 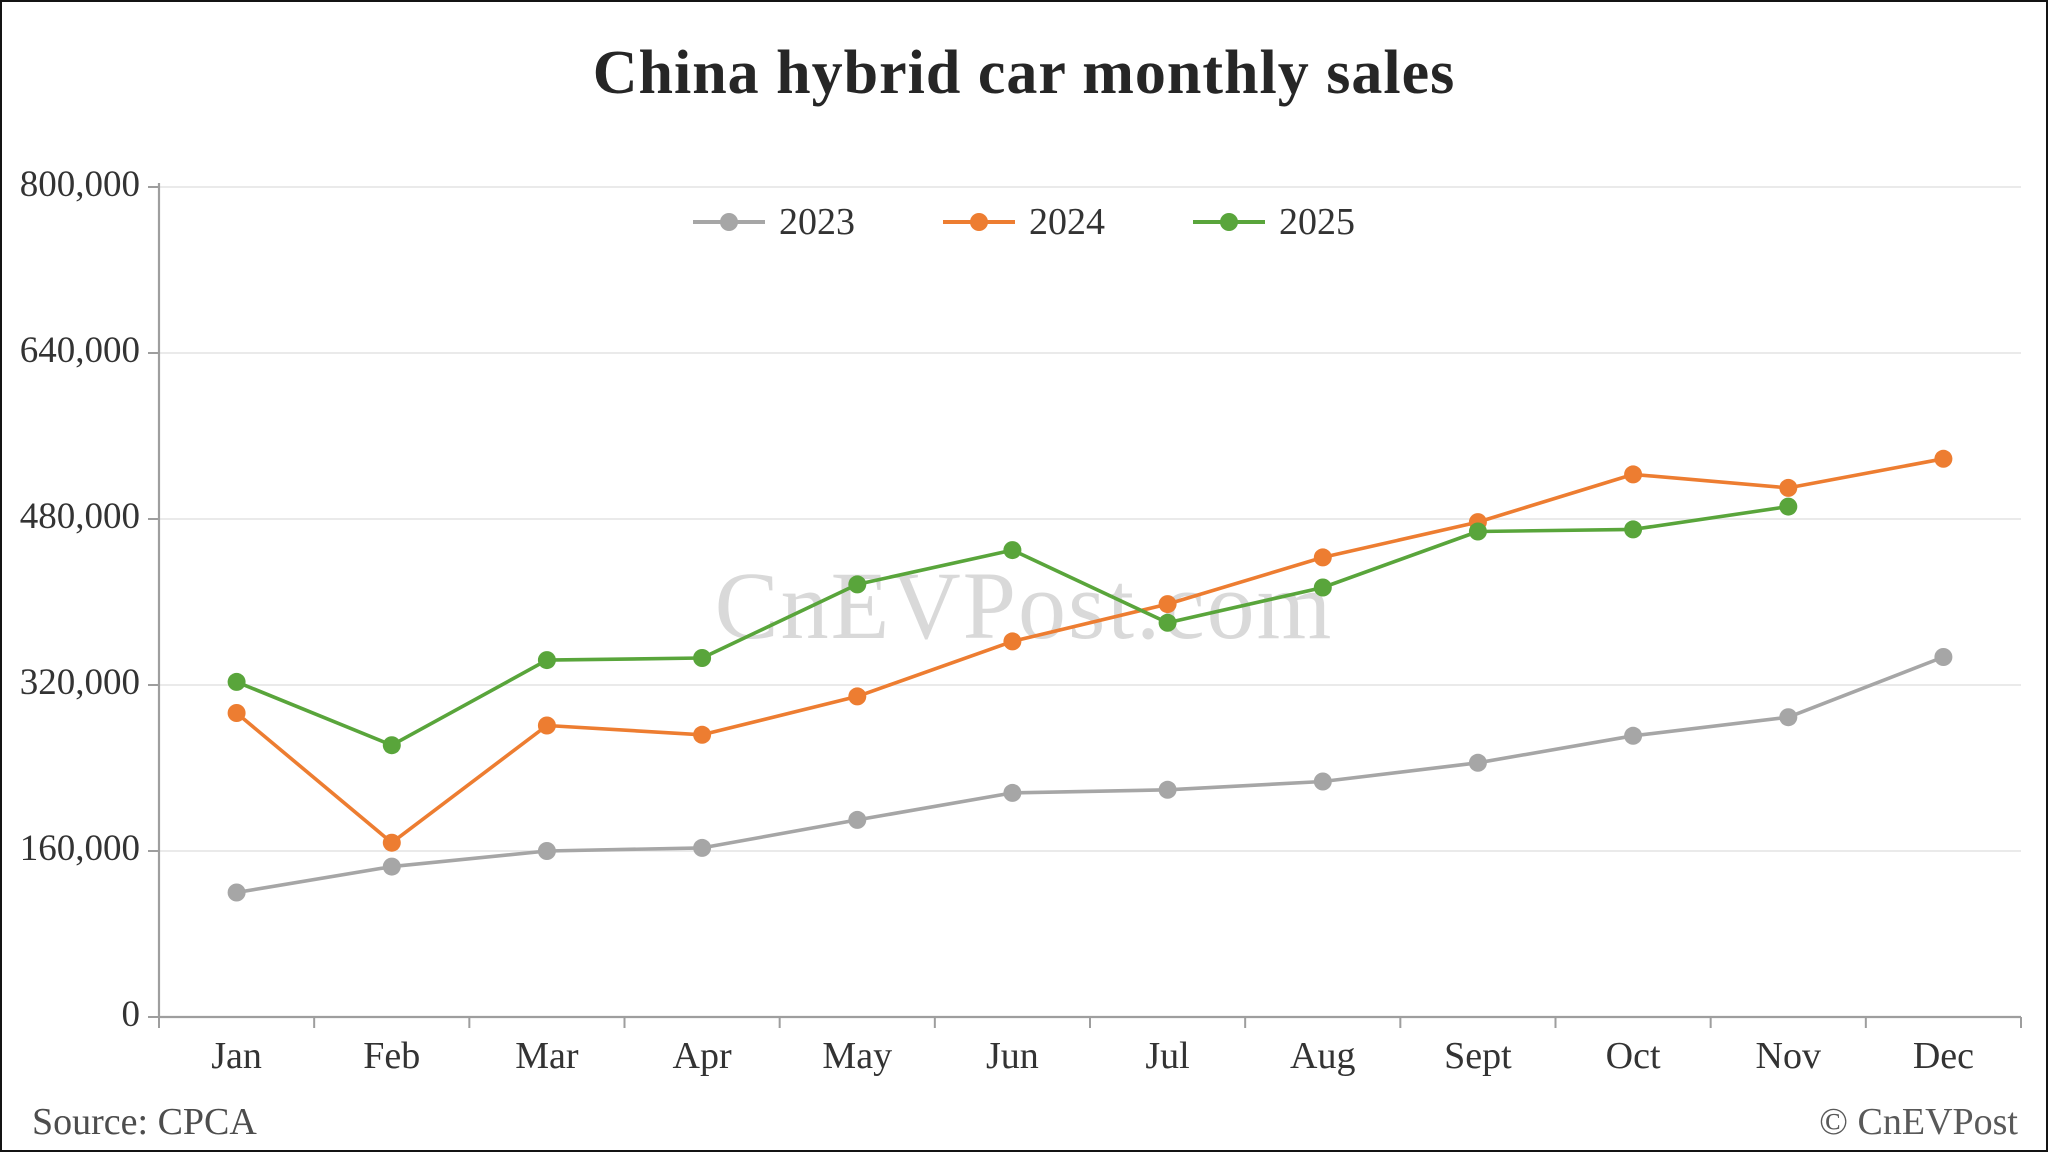 What do you see at coordinates (546, 725) in the screenshot?
I see `data-point-2024-Mar` at bounding box center [546, 725].